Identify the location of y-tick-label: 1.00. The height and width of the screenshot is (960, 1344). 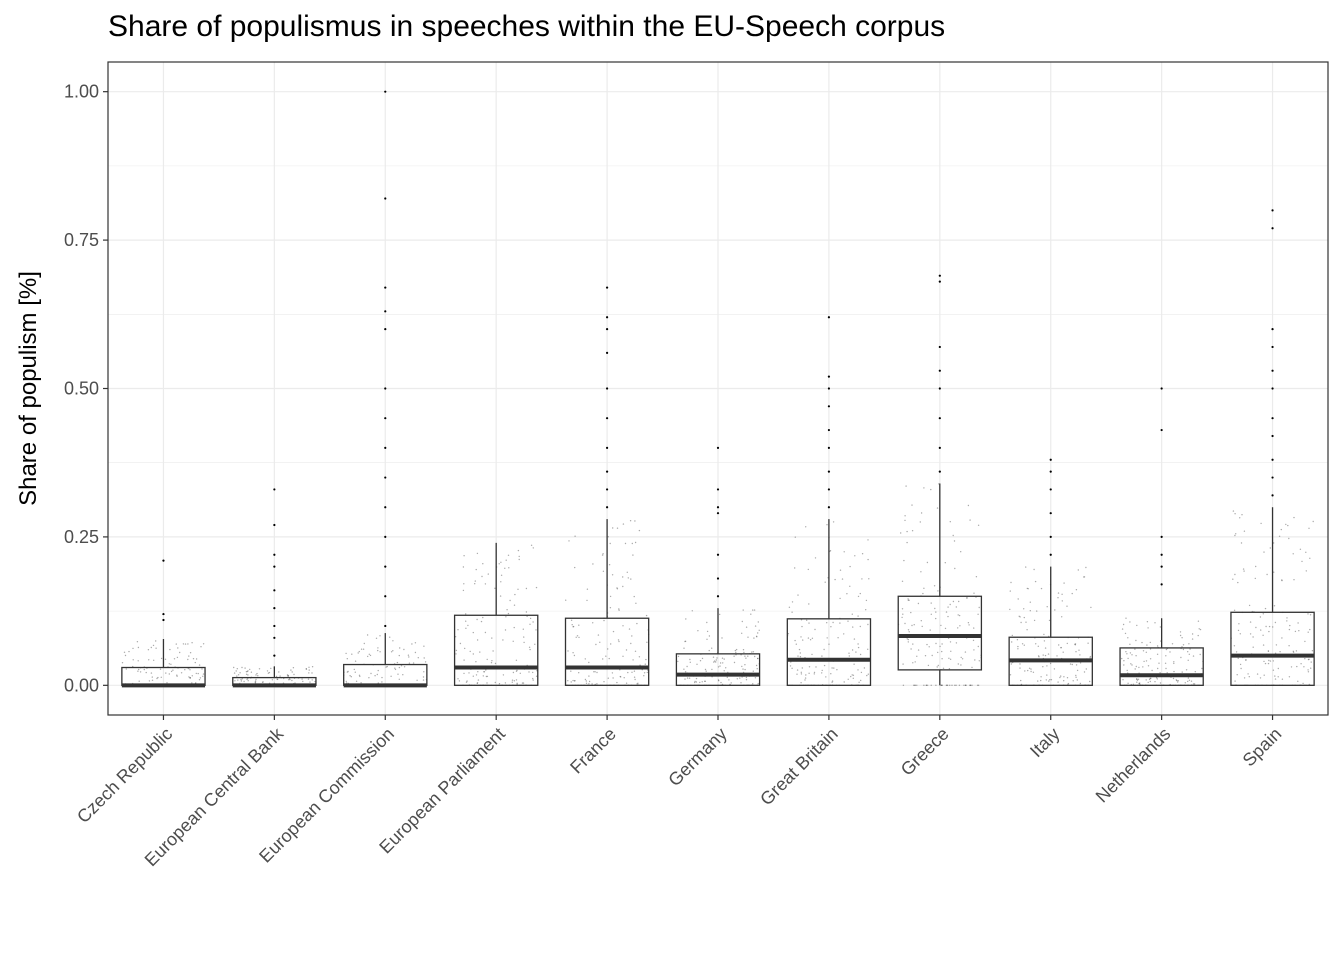
(81, 92).